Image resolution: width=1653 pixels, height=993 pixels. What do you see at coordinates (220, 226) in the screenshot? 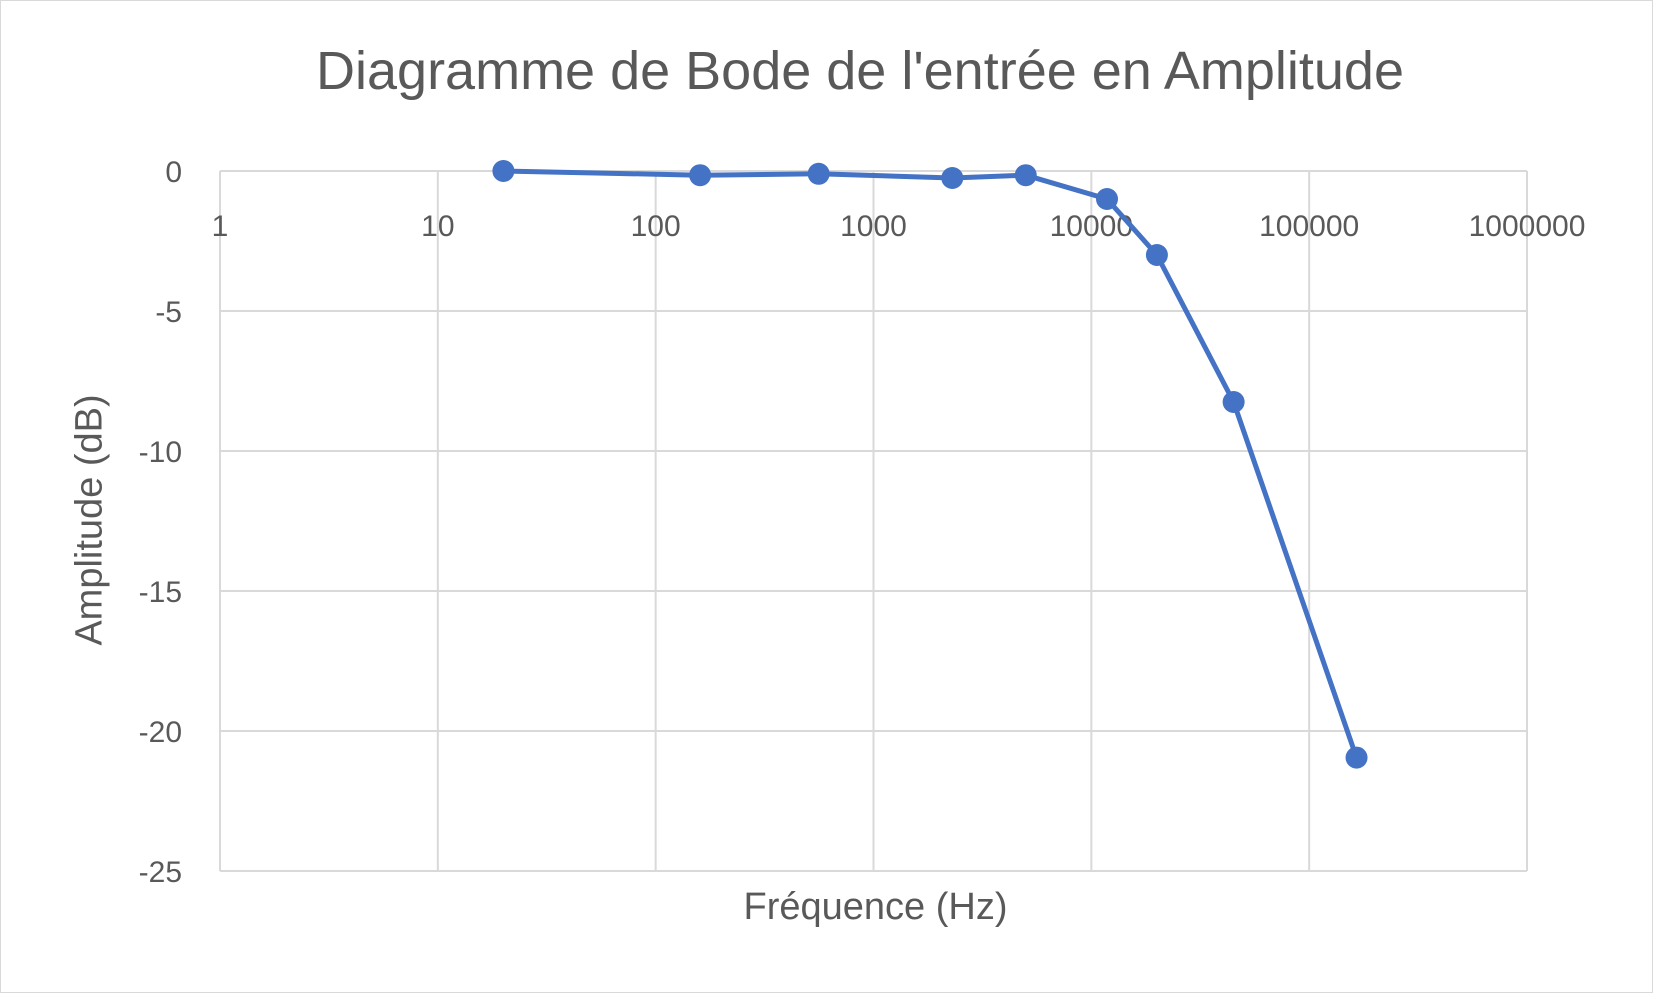
I see `x-tick-label: 1` at bounding box center [220, 226].